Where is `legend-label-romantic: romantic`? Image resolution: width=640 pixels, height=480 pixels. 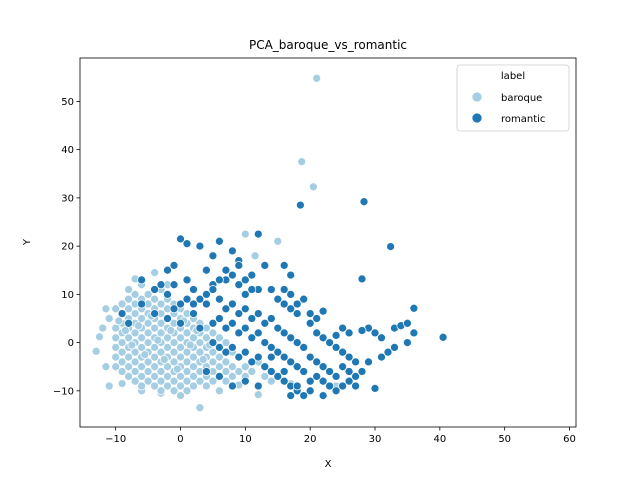 legend-label-romantic: romantic is located at coordinates (523, 119).